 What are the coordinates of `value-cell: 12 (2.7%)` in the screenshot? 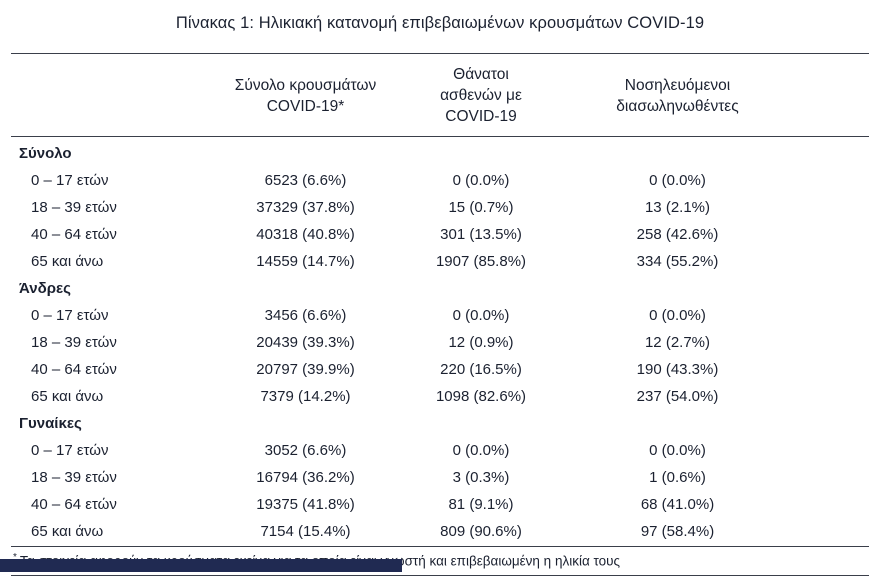 It's located at (742, 343).